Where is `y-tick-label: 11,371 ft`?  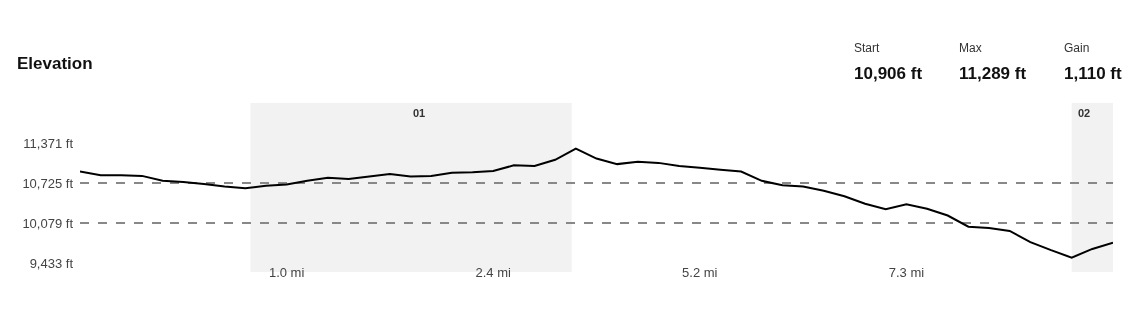 y-tick-label: 11,371 ft is located at coordinates (48, 143).